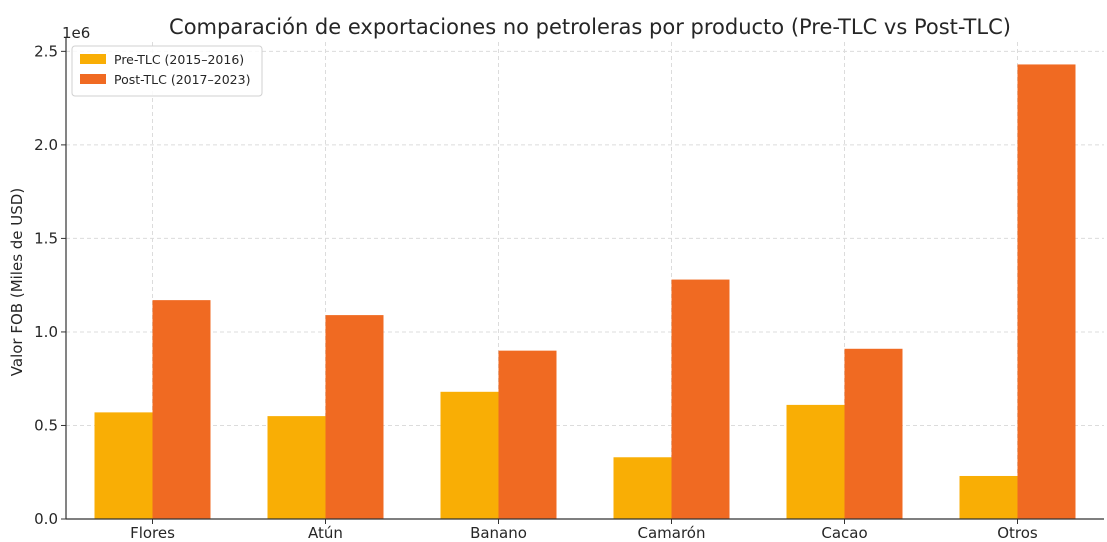  What do you see at coordinates (152, 531) in the screenshot?
I see `x-tick-label: Flores` at bounding box center [152, 531].